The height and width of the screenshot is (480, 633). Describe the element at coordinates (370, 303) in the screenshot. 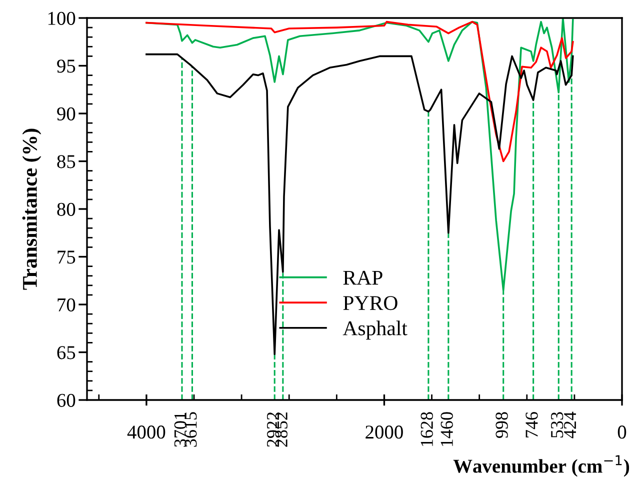

I see `legend-label: PYRO` at that location.